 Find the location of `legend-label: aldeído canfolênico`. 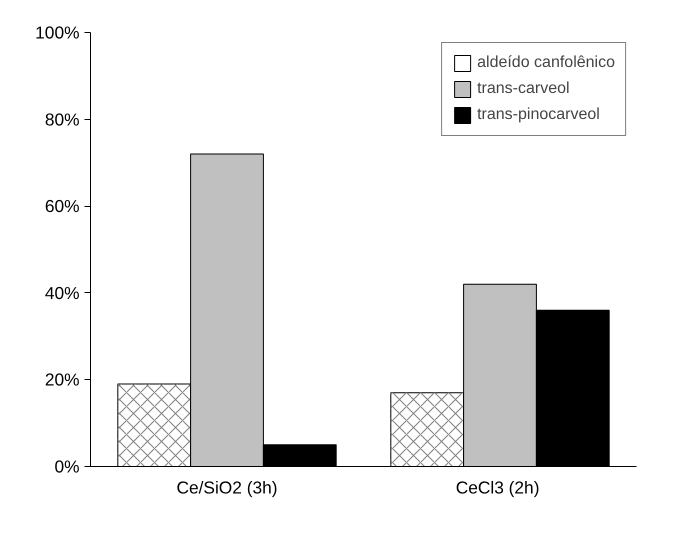

legend-label: aldeído canfolênico is located at coordinates (546, 63).